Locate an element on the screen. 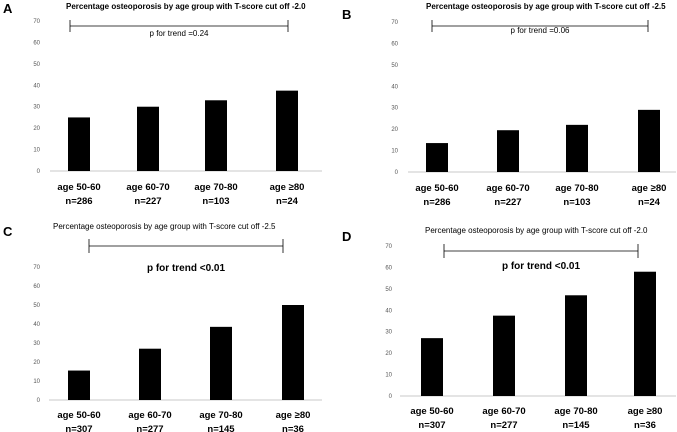 The image size is (677, 432). trend-label: p for trend =0.06 is located at coordinates (540, 30).